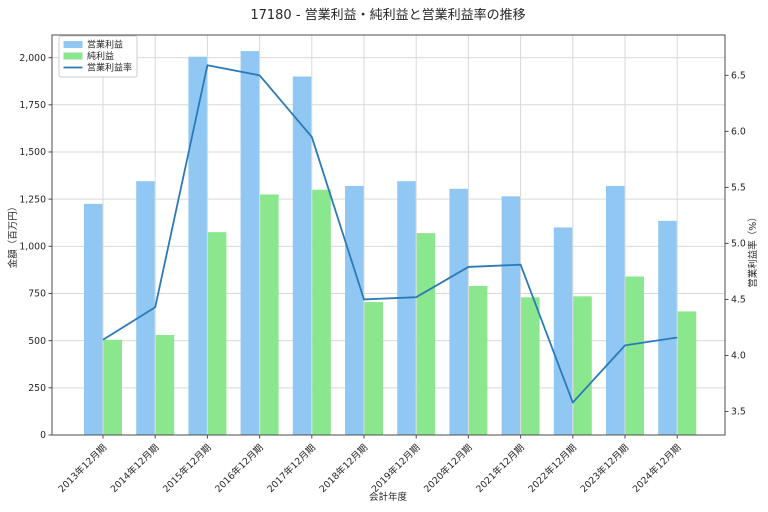 The image size is (768, 512). What do you see at coordinates (32, 152) in the screenshot?
I see `left-tick-label: 1,500` at bounding box center [32, 152].